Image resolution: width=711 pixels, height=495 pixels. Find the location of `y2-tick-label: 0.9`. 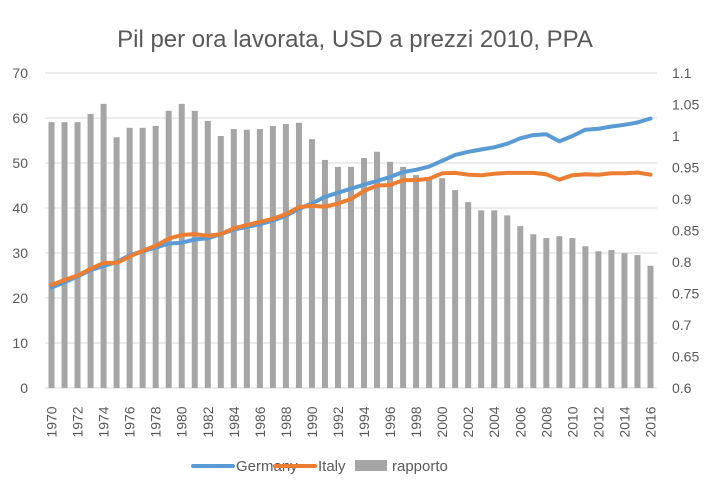

y2-tick-label: 0.9 is located at coordinates (682, 199).